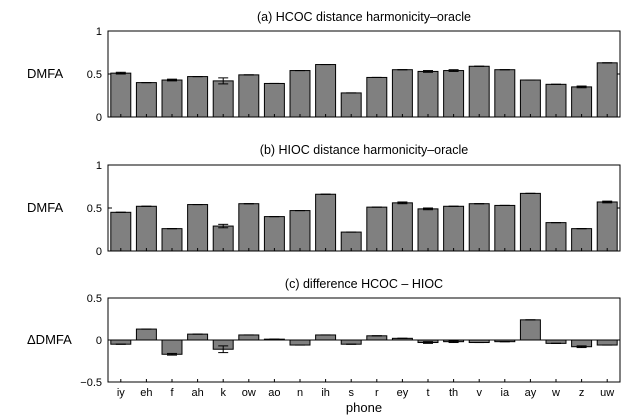 The image size is (621, 417). Describe the element at coordinates (403, 393) in the screenshot. I see `x-tick-label: ey` at that location.